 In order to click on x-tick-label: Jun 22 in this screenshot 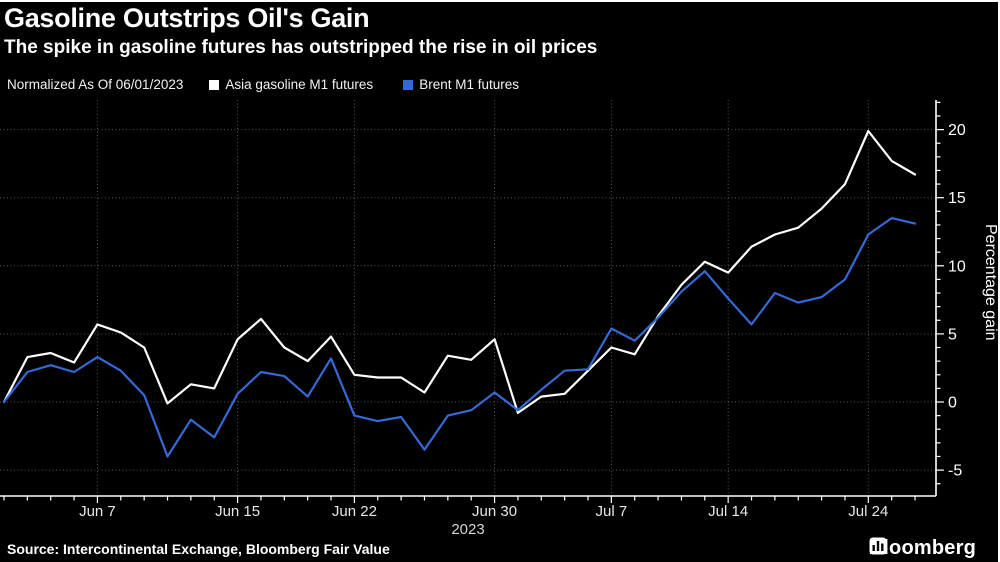, I will do `click(354, 511)`.